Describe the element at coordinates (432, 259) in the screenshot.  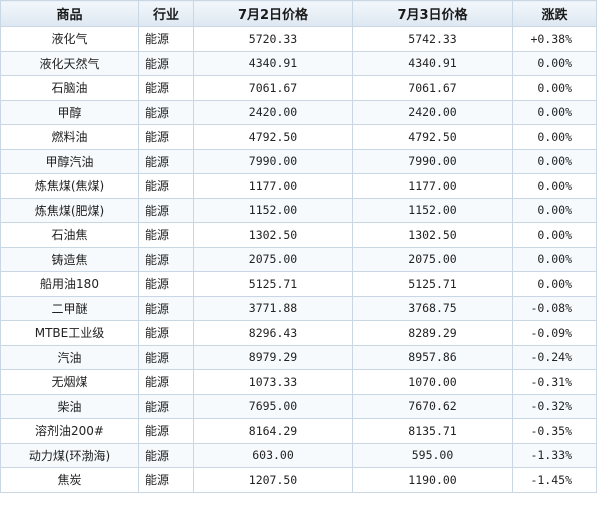
I see `price-day2-cell: 2075.00` at that location.